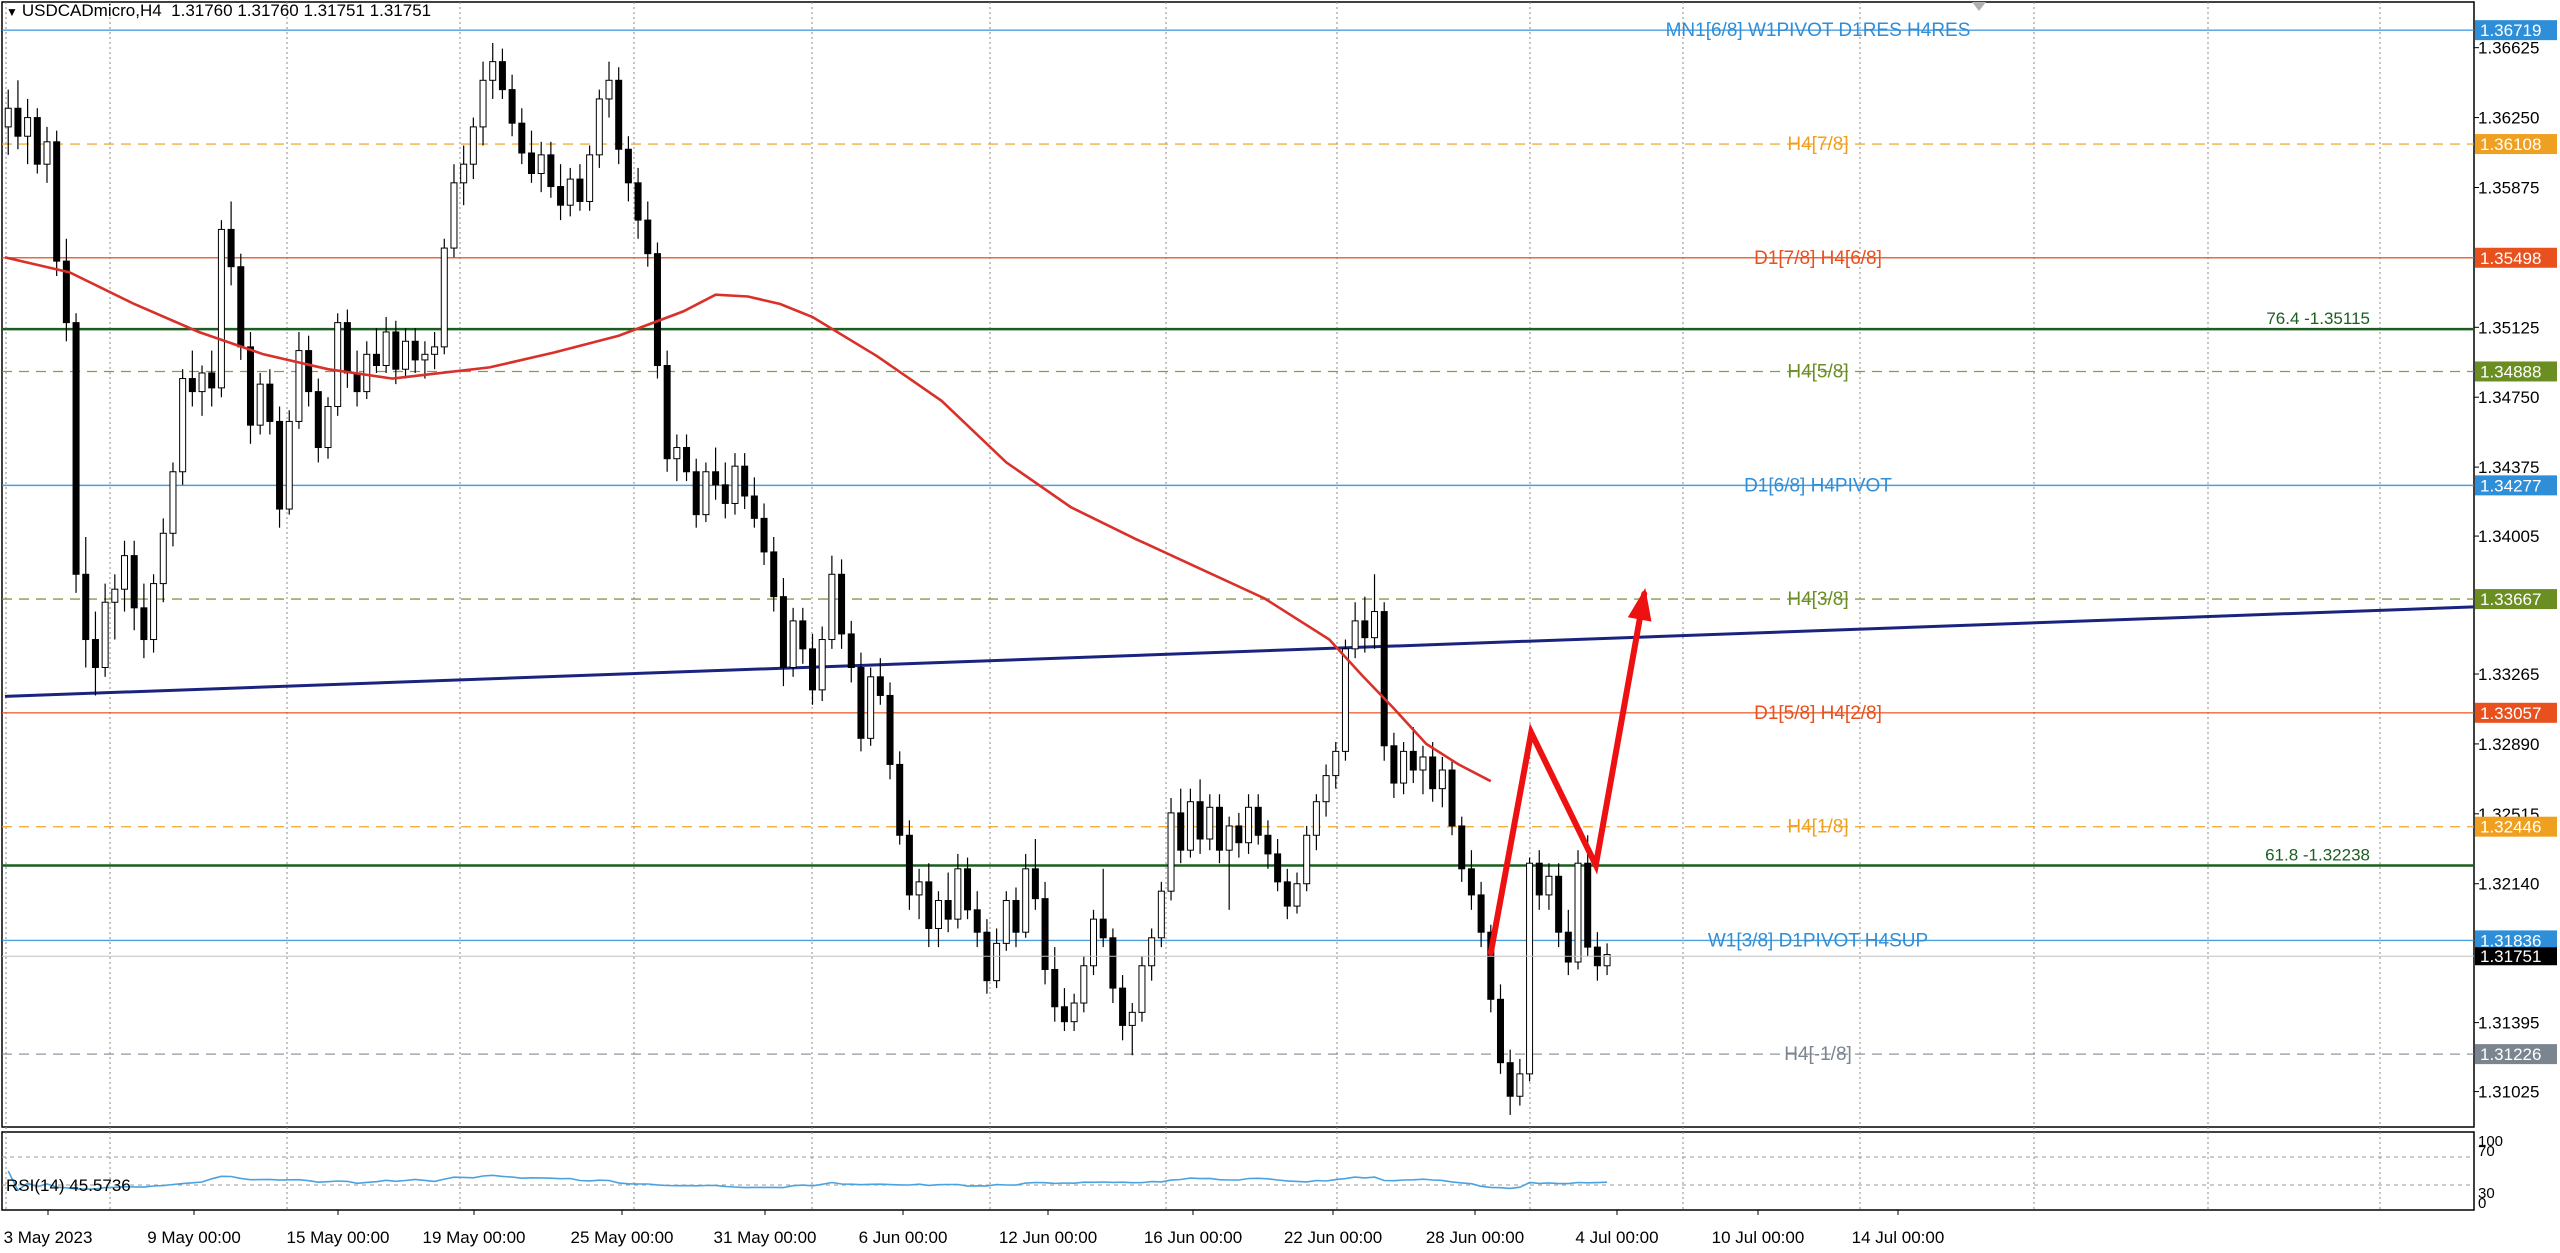  Describe the element at coordinates (2508, 884) in the screenshot. I see `y-tick-label: 1.32140` at that location.